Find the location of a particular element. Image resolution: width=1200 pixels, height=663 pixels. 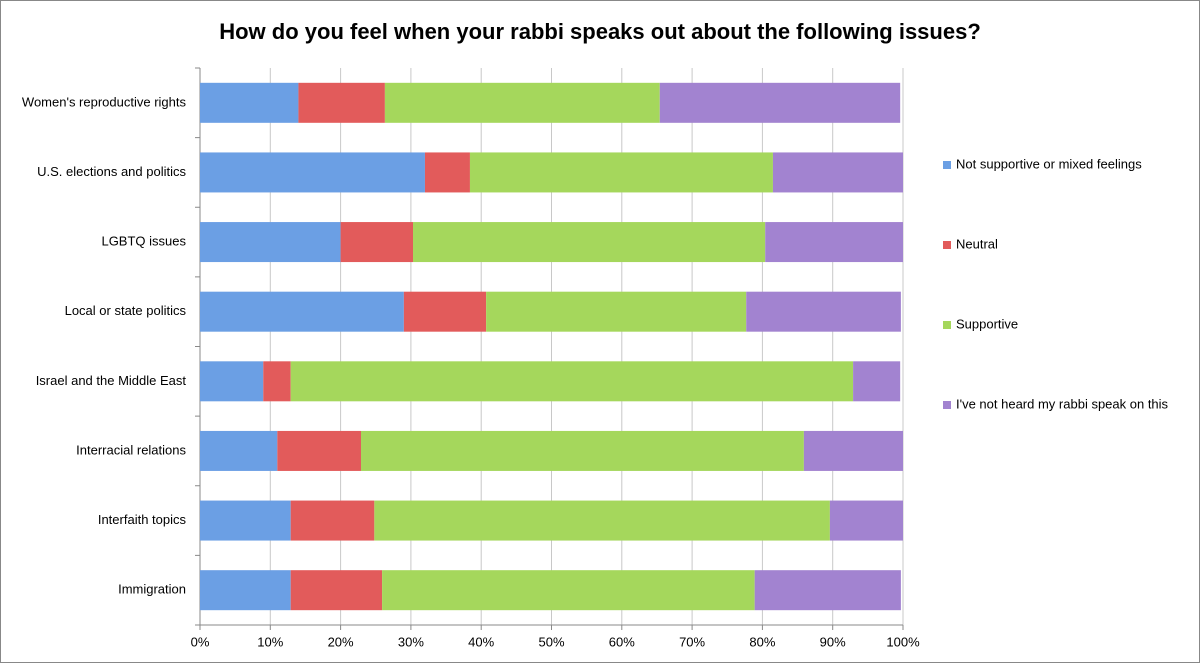

y-tick-label: LGBTQ issues is located at coordinates (143, 241).